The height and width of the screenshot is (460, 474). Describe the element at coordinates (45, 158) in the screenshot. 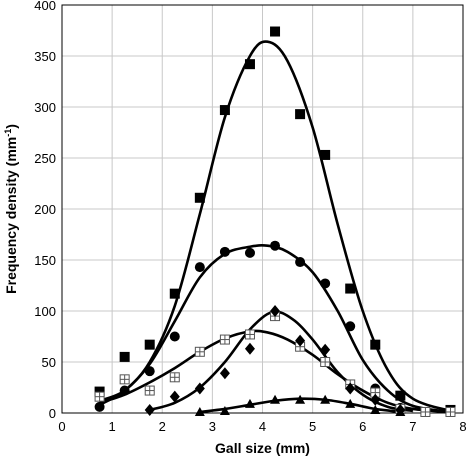

I see `y-tick-label: 250` at that location.